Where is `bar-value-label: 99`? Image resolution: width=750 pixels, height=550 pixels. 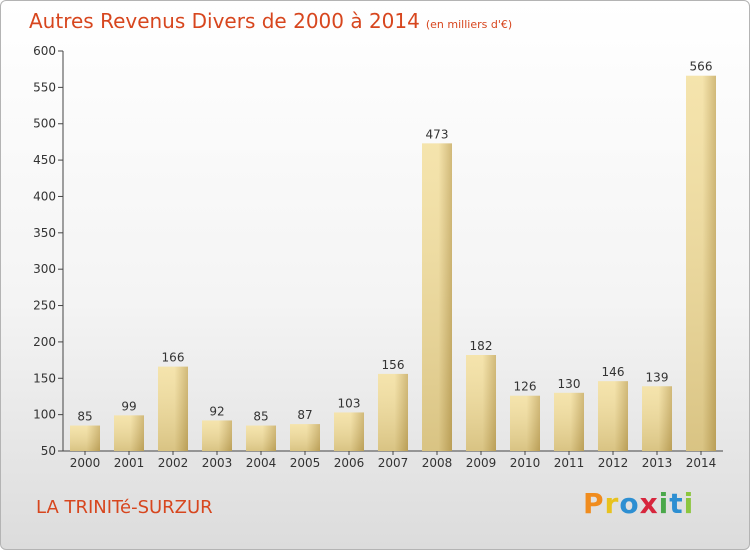 bar-value-label: 99 is located at coordinates (128, 406).